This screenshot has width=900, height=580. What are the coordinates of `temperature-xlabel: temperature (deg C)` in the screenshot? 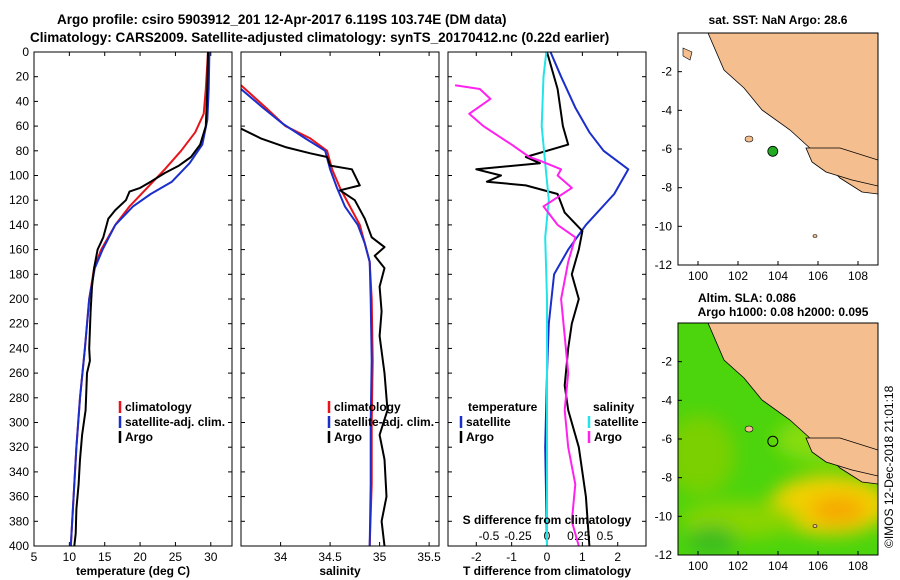 It's located at (133, 571).